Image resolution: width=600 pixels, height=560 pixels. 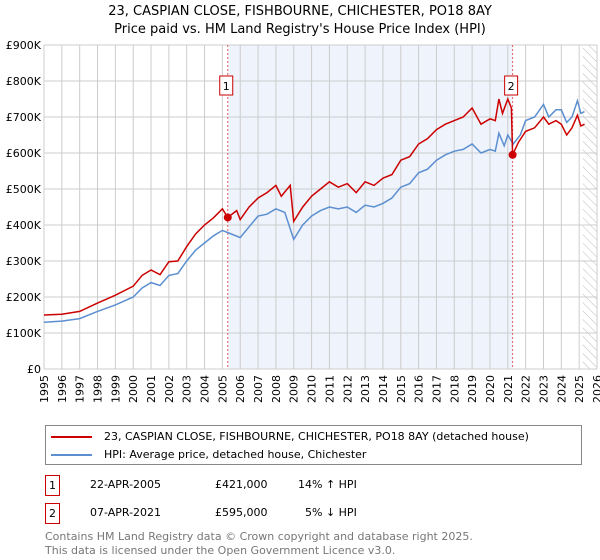 What do you see at coordinates (24, 45) in the screenshot?
I see `y-tick-label: £900K` at bounding box center [24, 45].